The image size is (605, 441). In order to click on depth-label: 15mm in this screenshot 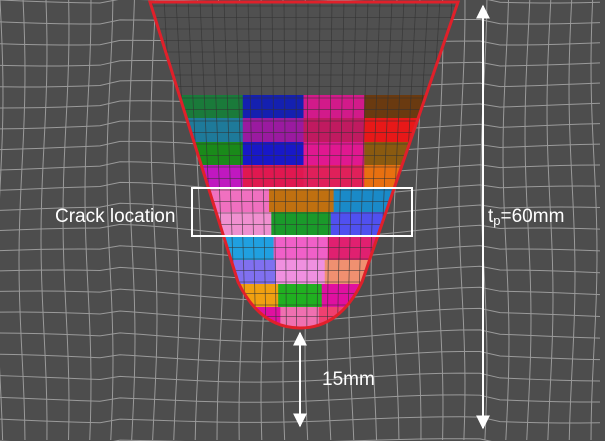, I will do `click(348, 379)`.